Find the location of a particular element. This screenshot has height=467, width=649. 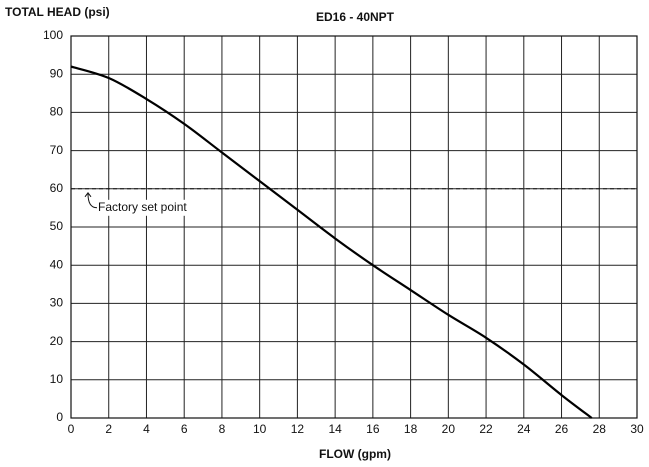

x-tick-label: 28 is located at coordinates (600, 429).